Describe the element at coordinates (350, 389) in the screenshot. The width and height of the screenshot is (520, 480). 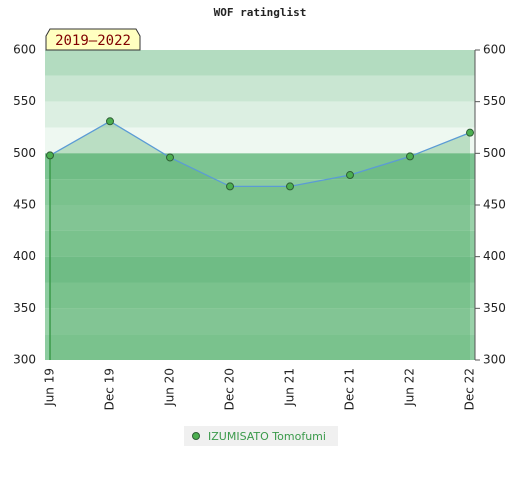
I see `x-tick-label: Dec 21` at that location.